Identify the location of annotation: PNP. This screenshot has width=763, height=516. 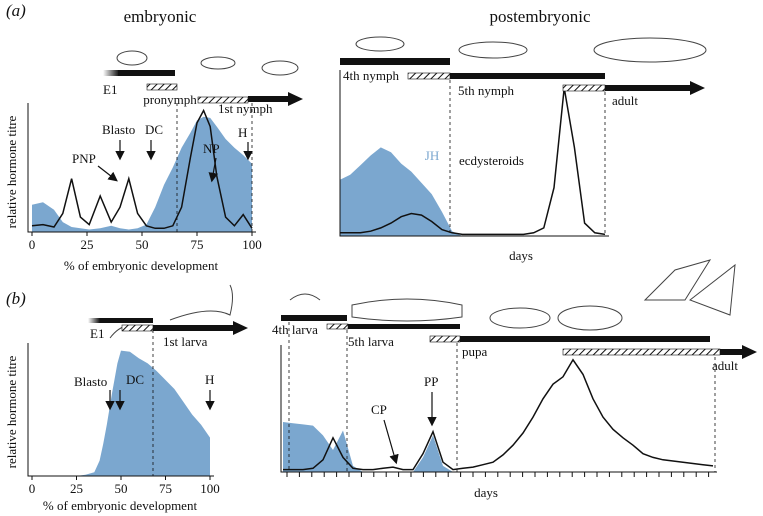
(84, 158).